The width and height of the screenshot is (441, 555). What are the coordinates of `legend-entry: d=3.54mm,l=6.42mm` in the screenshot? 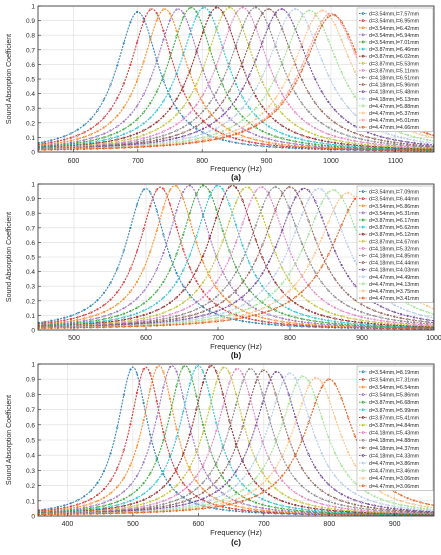 It's located at (394, 29).